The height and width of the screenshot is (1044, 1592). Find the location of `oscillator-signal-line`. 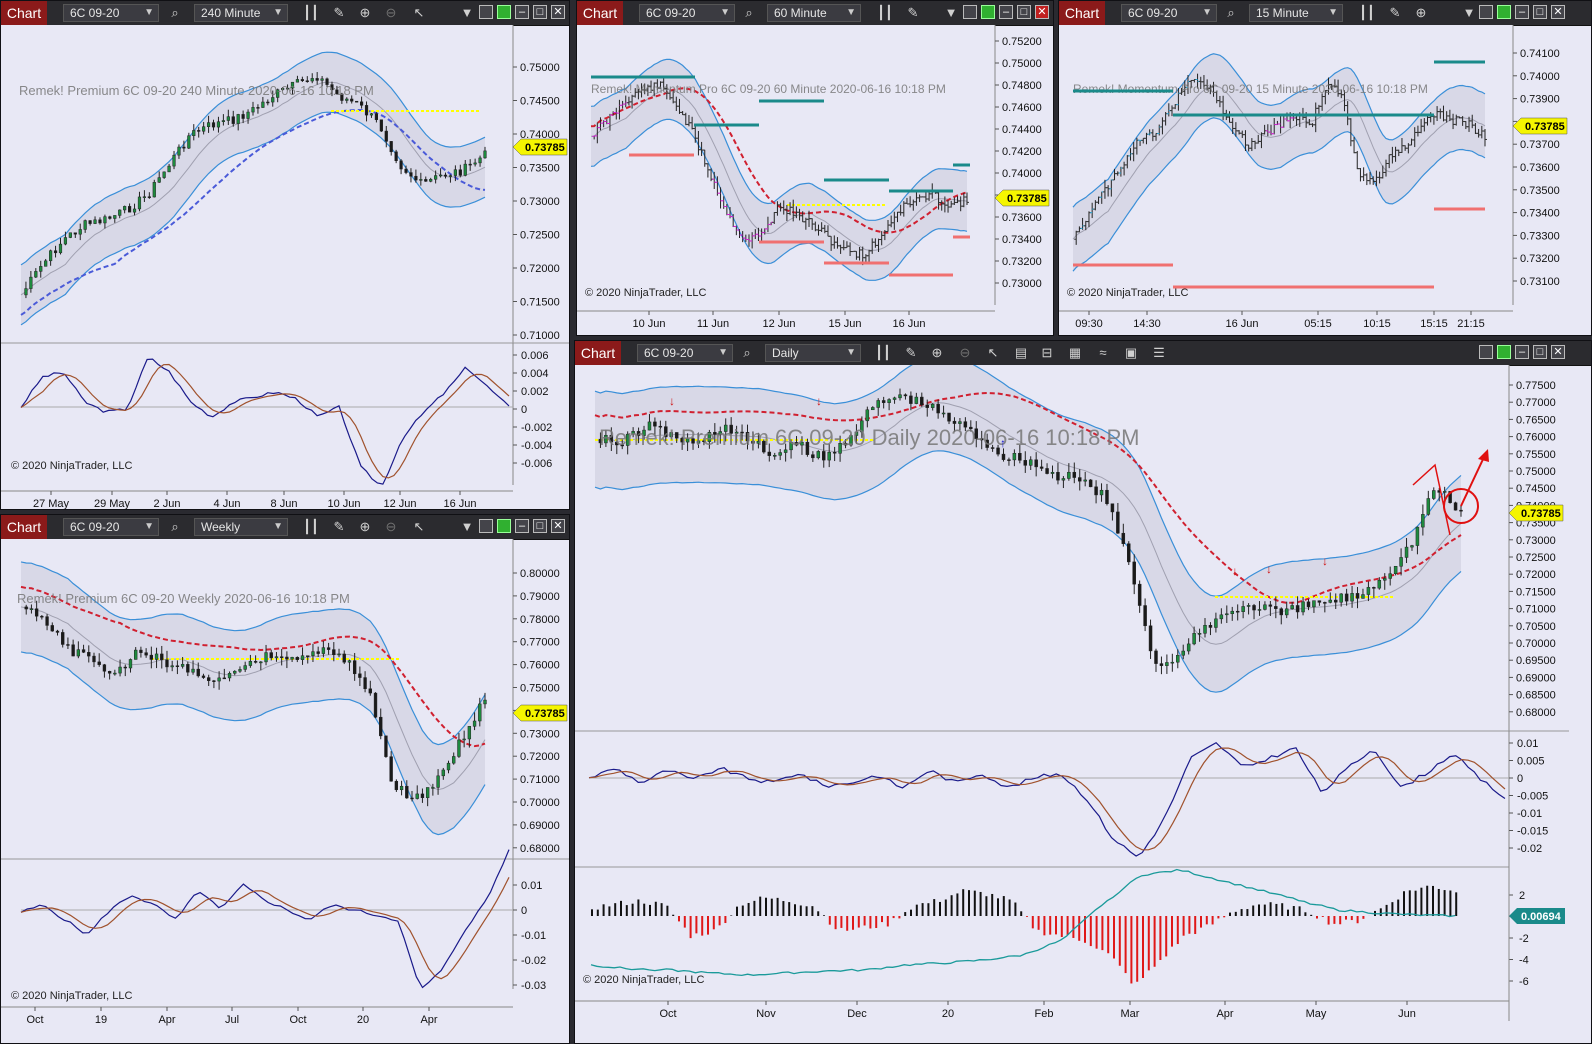

oscillator-signal-line is located at coordinates (265, 928).